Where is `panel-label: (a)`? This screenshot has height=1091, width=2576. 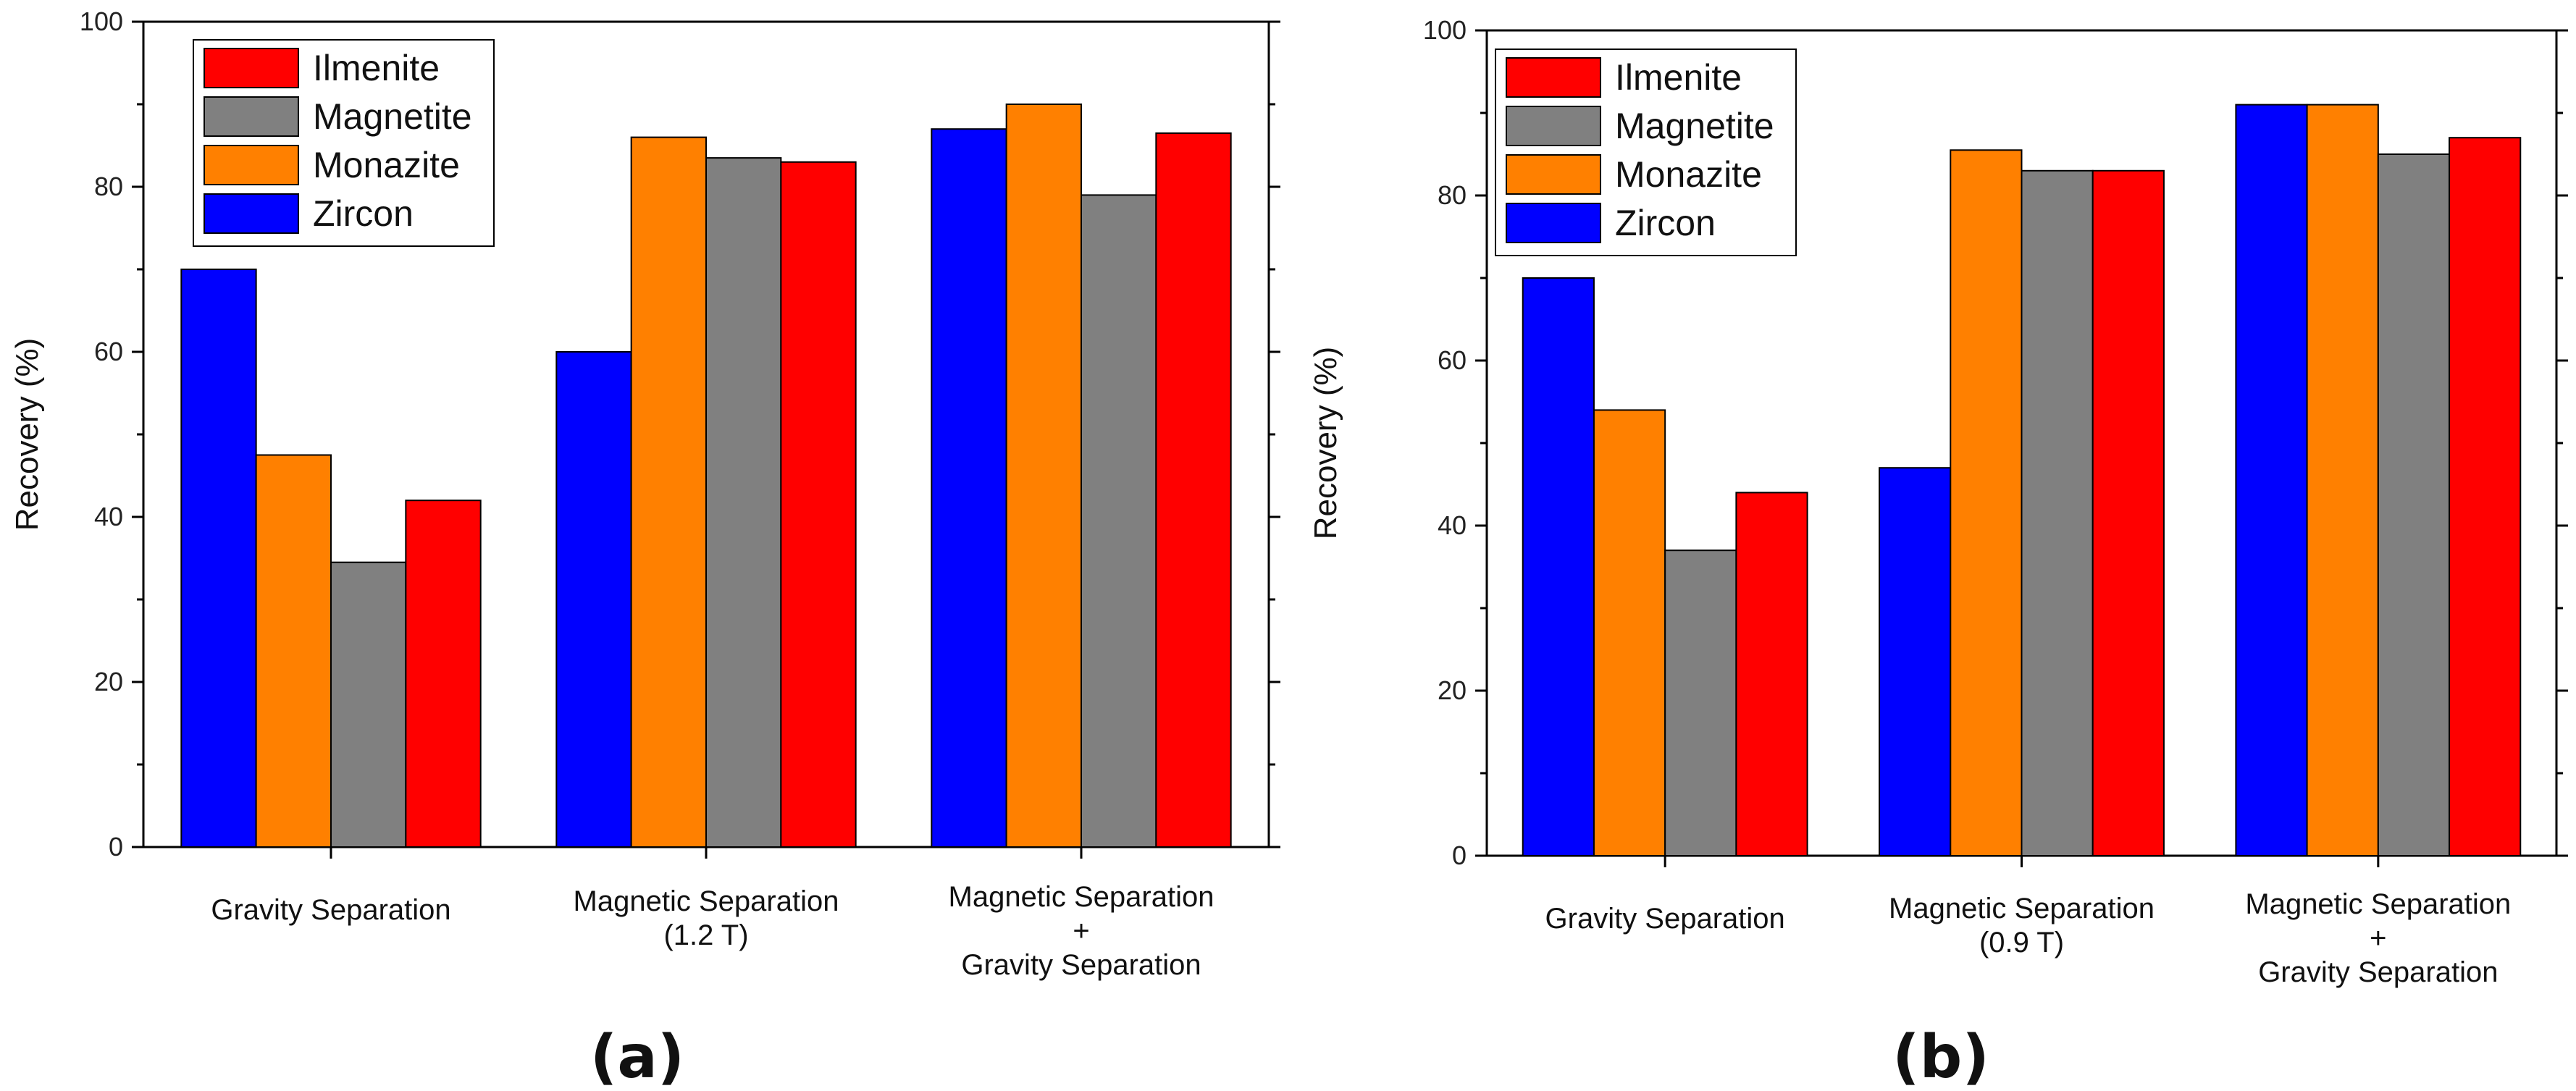
panel-label: (a) is located at coordinates (637, 1057).